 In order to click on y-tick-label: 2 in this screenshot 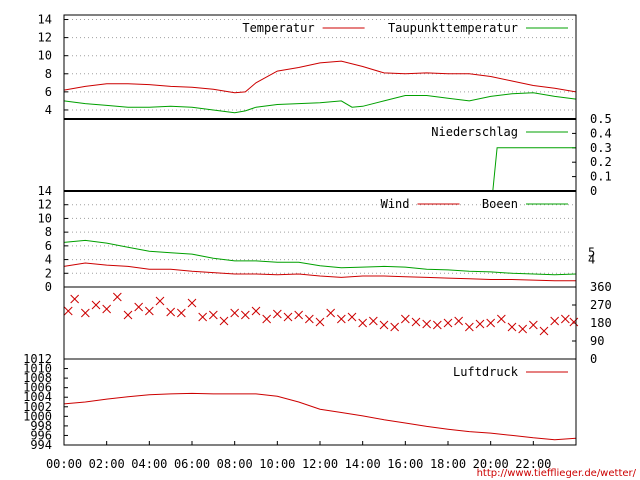, I will do `click(48, 273)`.